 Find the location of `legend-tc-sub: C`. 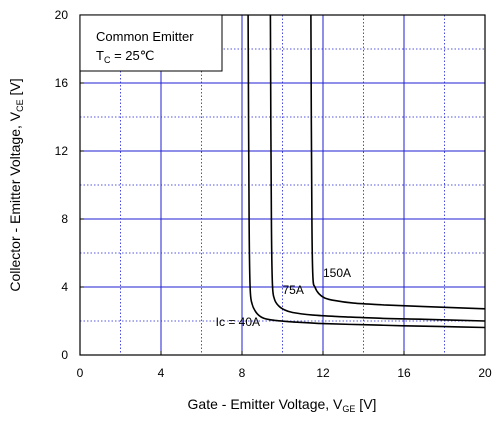

legend-tc-sub: C is located at coordinates (107, 60).